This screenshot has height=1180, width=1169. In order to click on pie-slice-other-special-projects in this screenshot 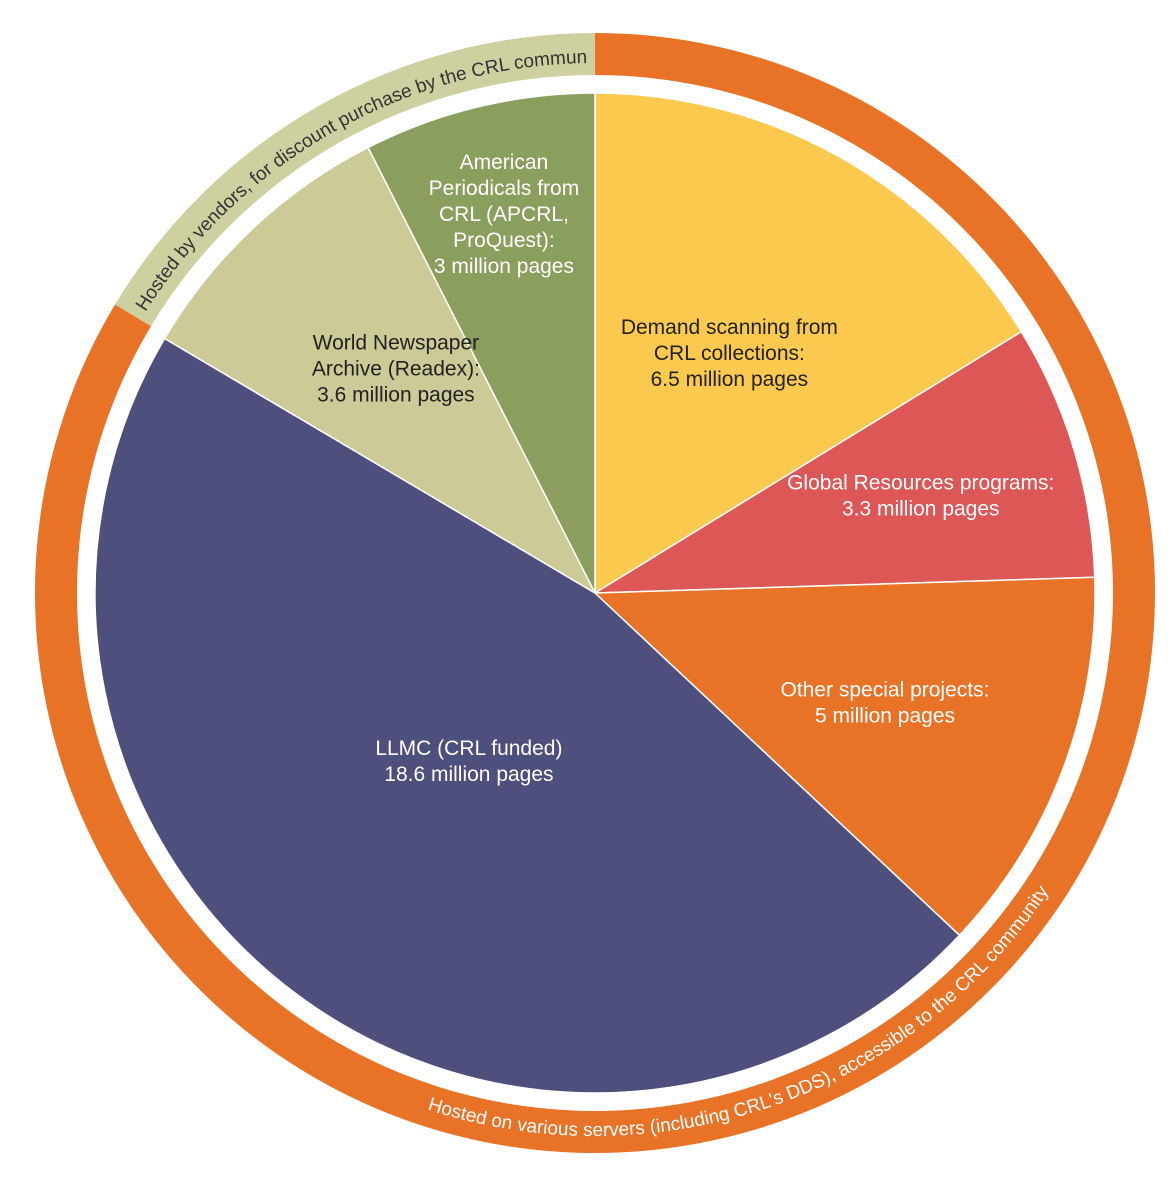, I will do `click(844, 756)`.